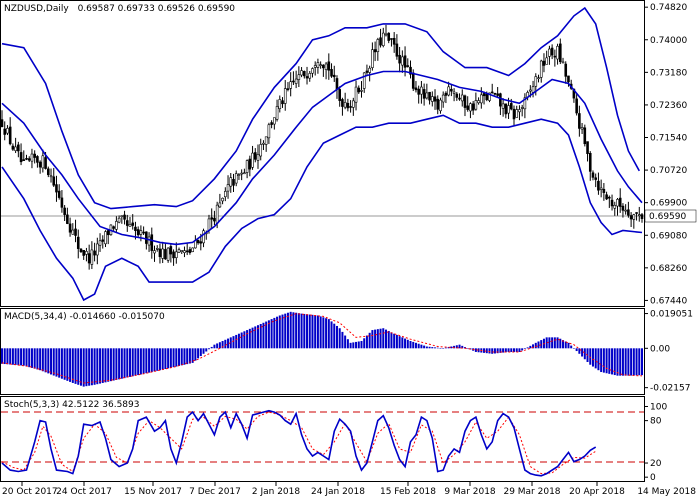  I want to click on x-tick-label: 9 Mar 2018, so click(470, 492).